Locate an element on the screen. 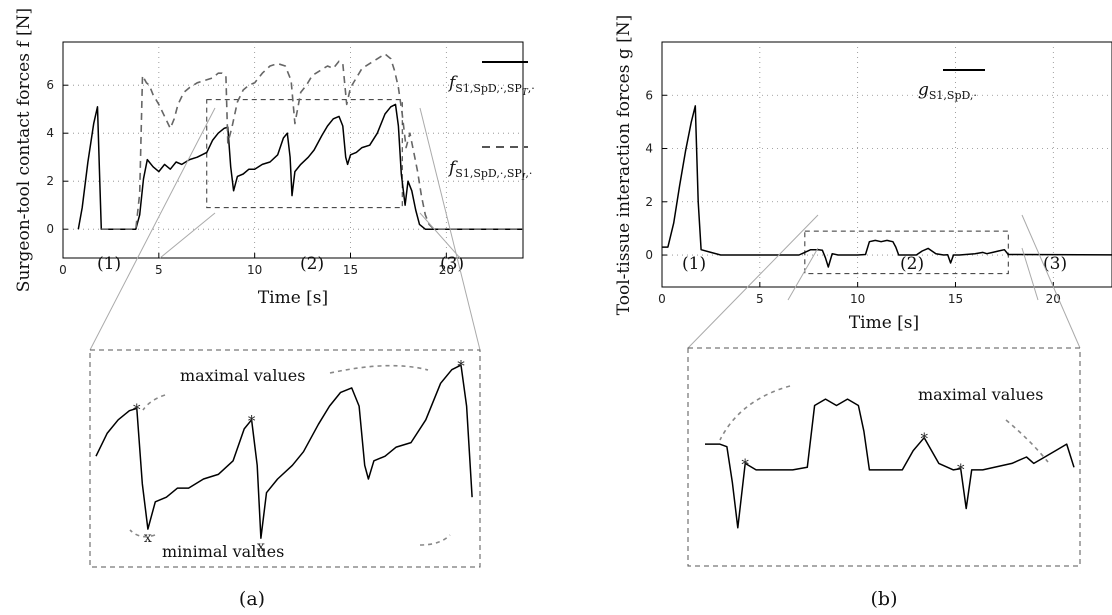 The height and width of the screenshot is (615, 1112). panel-a-inset-series: * x * x * is located at coordinates (284, 456).